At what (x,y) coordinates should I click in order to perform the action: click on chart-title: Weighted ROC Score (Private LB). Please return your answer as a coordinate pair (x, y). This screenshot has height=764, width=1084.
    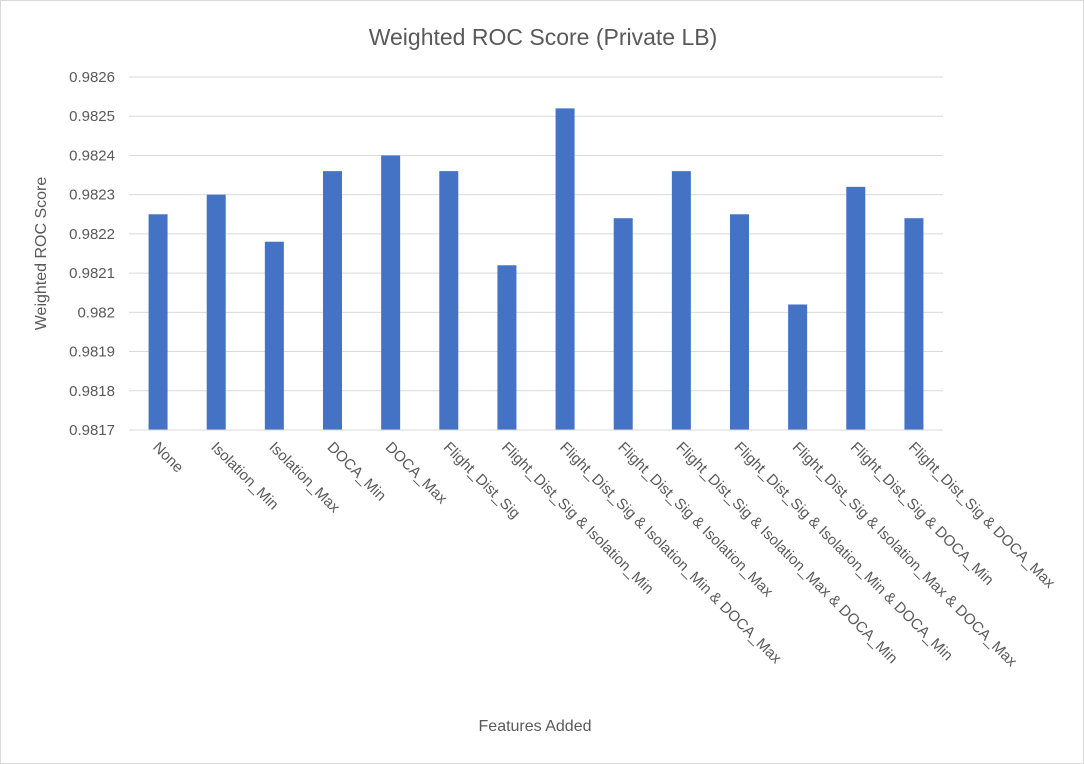
    Looking at the image, I should click on (543, 37).